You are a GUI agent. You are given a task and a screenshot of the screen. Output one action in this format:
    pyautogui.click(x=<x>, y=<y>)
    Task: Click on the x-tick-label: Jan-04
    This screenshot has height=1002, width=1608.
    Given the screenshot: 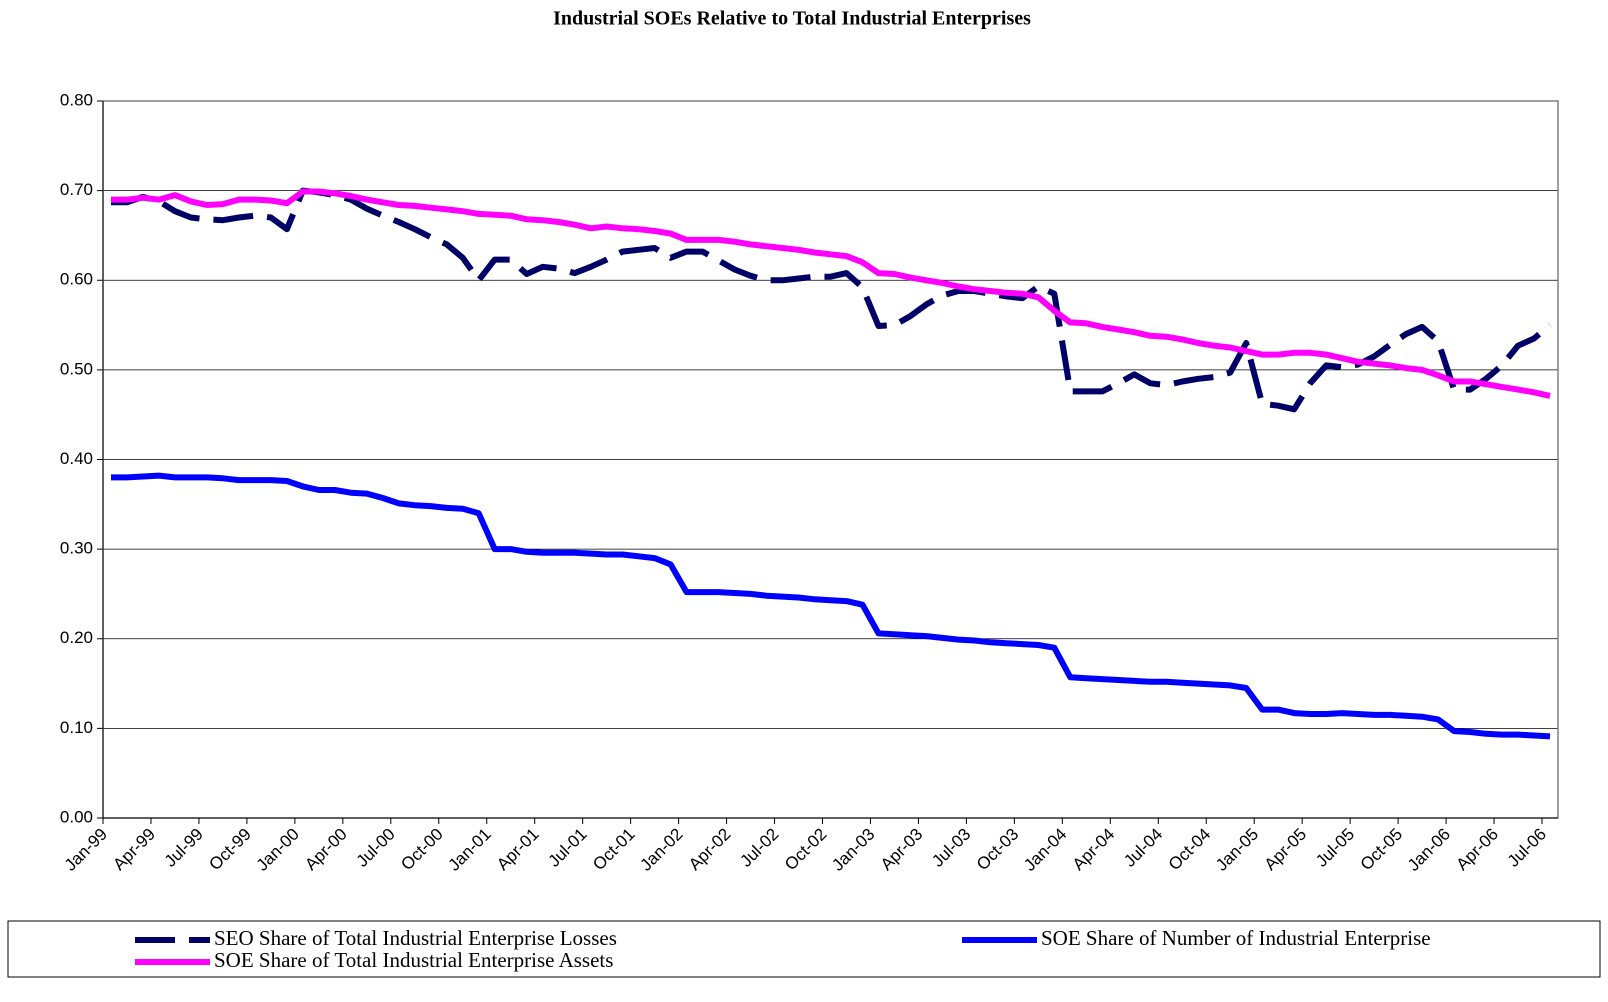 What is the action you would take?
    pyautogui.click(x=1045, y=850)
    